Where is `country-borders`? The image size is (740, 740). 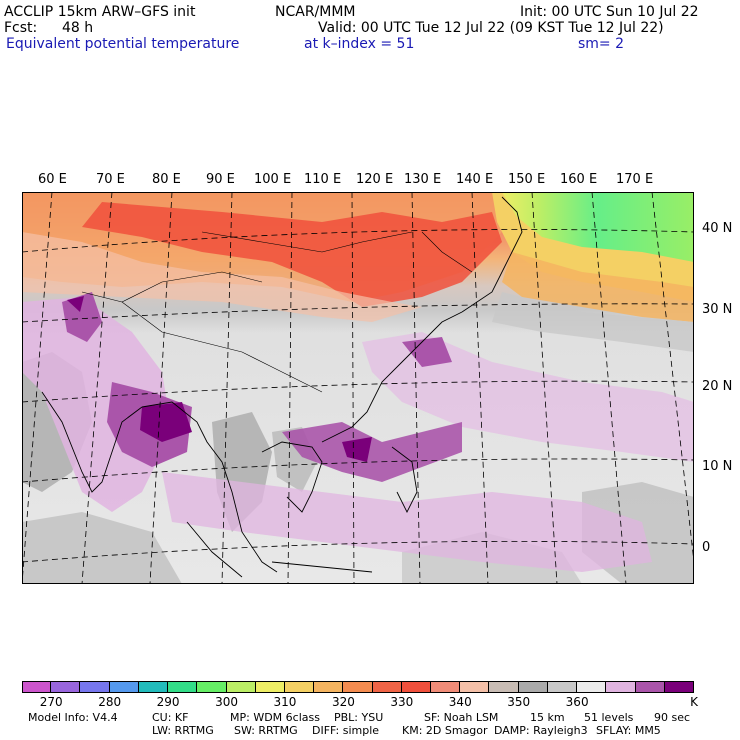 country-borders is located at coordinates (277, 312).